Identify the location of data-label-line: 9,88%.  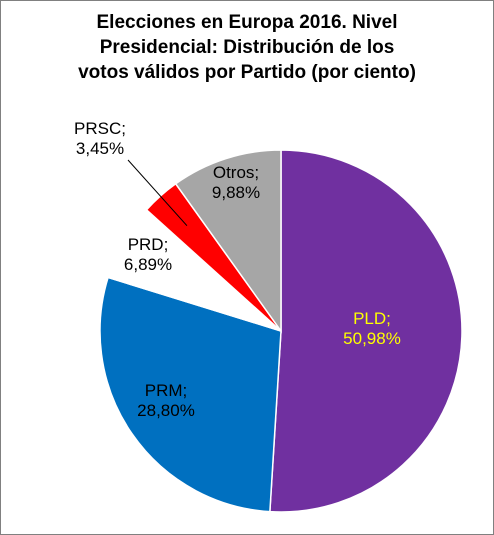
(236, 192).